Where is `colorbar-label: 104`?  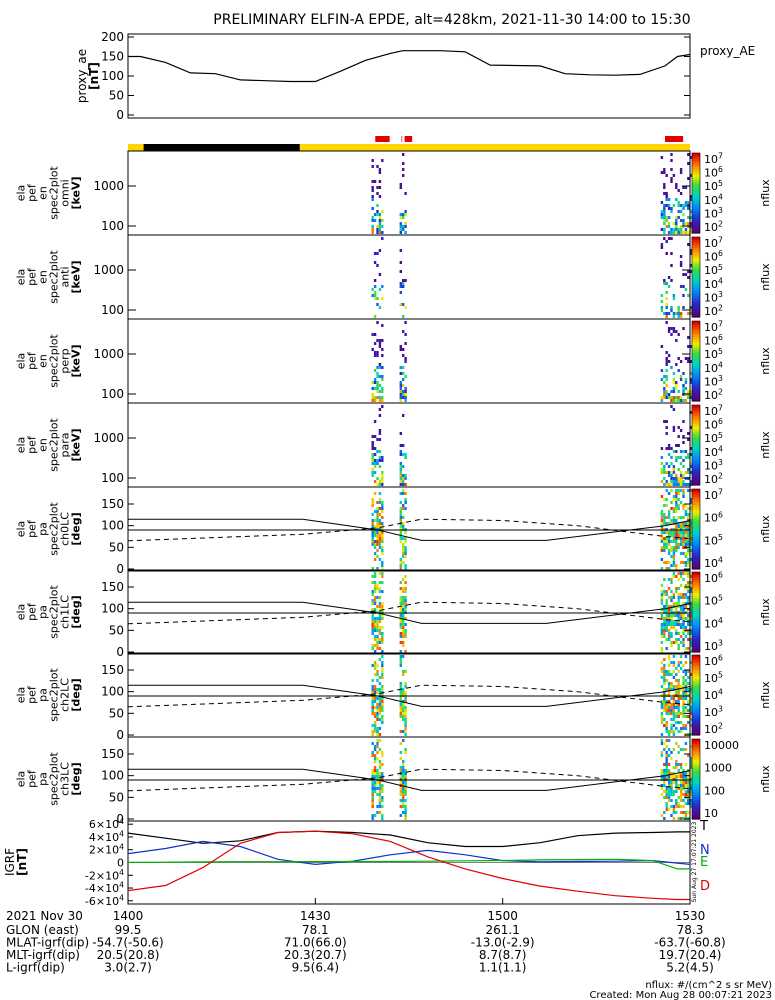
colorbar-label: 104 is located at coordinates (713, 283).